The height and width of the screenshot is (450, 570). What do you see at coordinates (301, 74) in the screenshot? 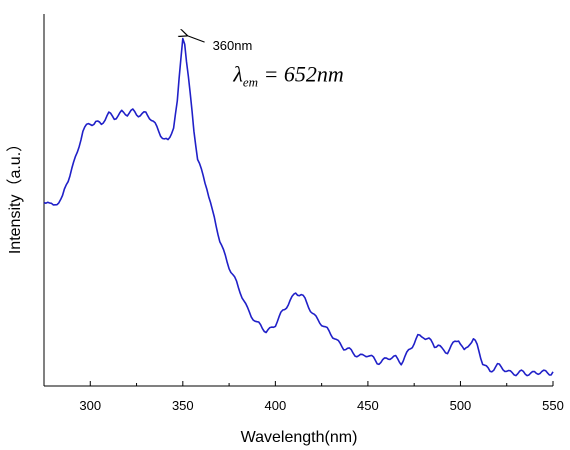
I see `formula-value: = 652nm` at bounding box center [301, 74].